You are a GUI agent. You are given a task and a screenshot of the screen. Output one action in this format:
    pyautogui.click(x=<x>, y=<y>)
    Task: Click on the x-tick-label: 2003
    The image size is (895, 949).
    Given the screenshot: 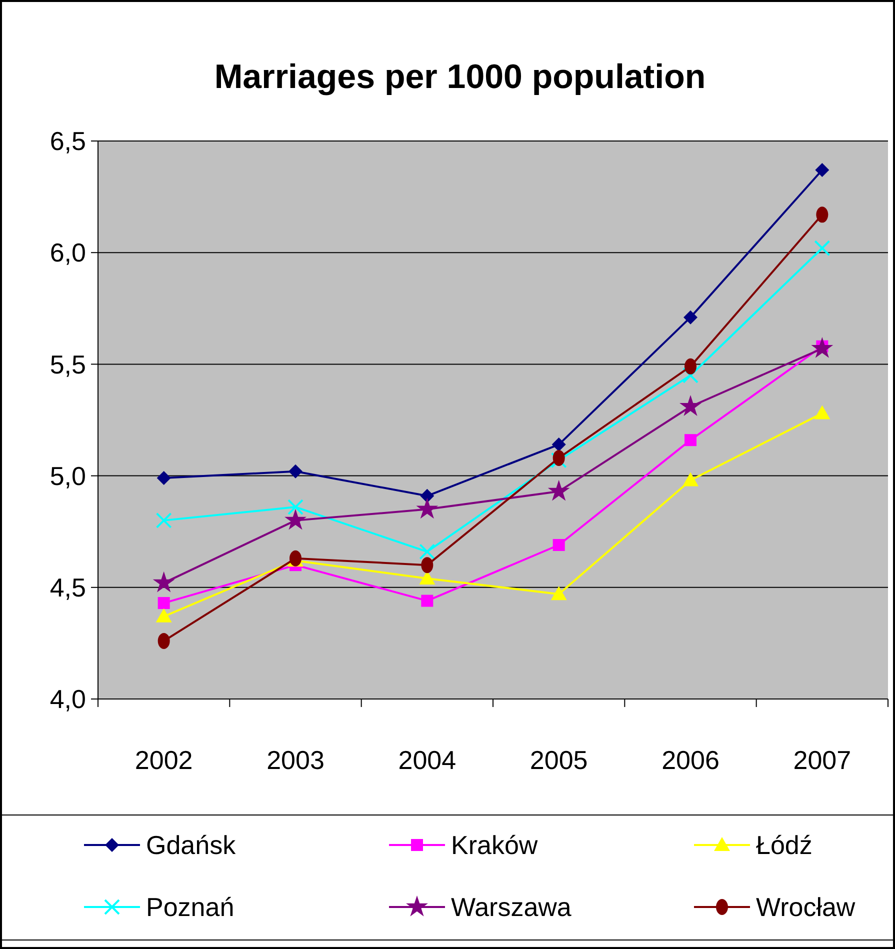 What is the action you would take?
    pyautogui.click(x=295, y=760)
    